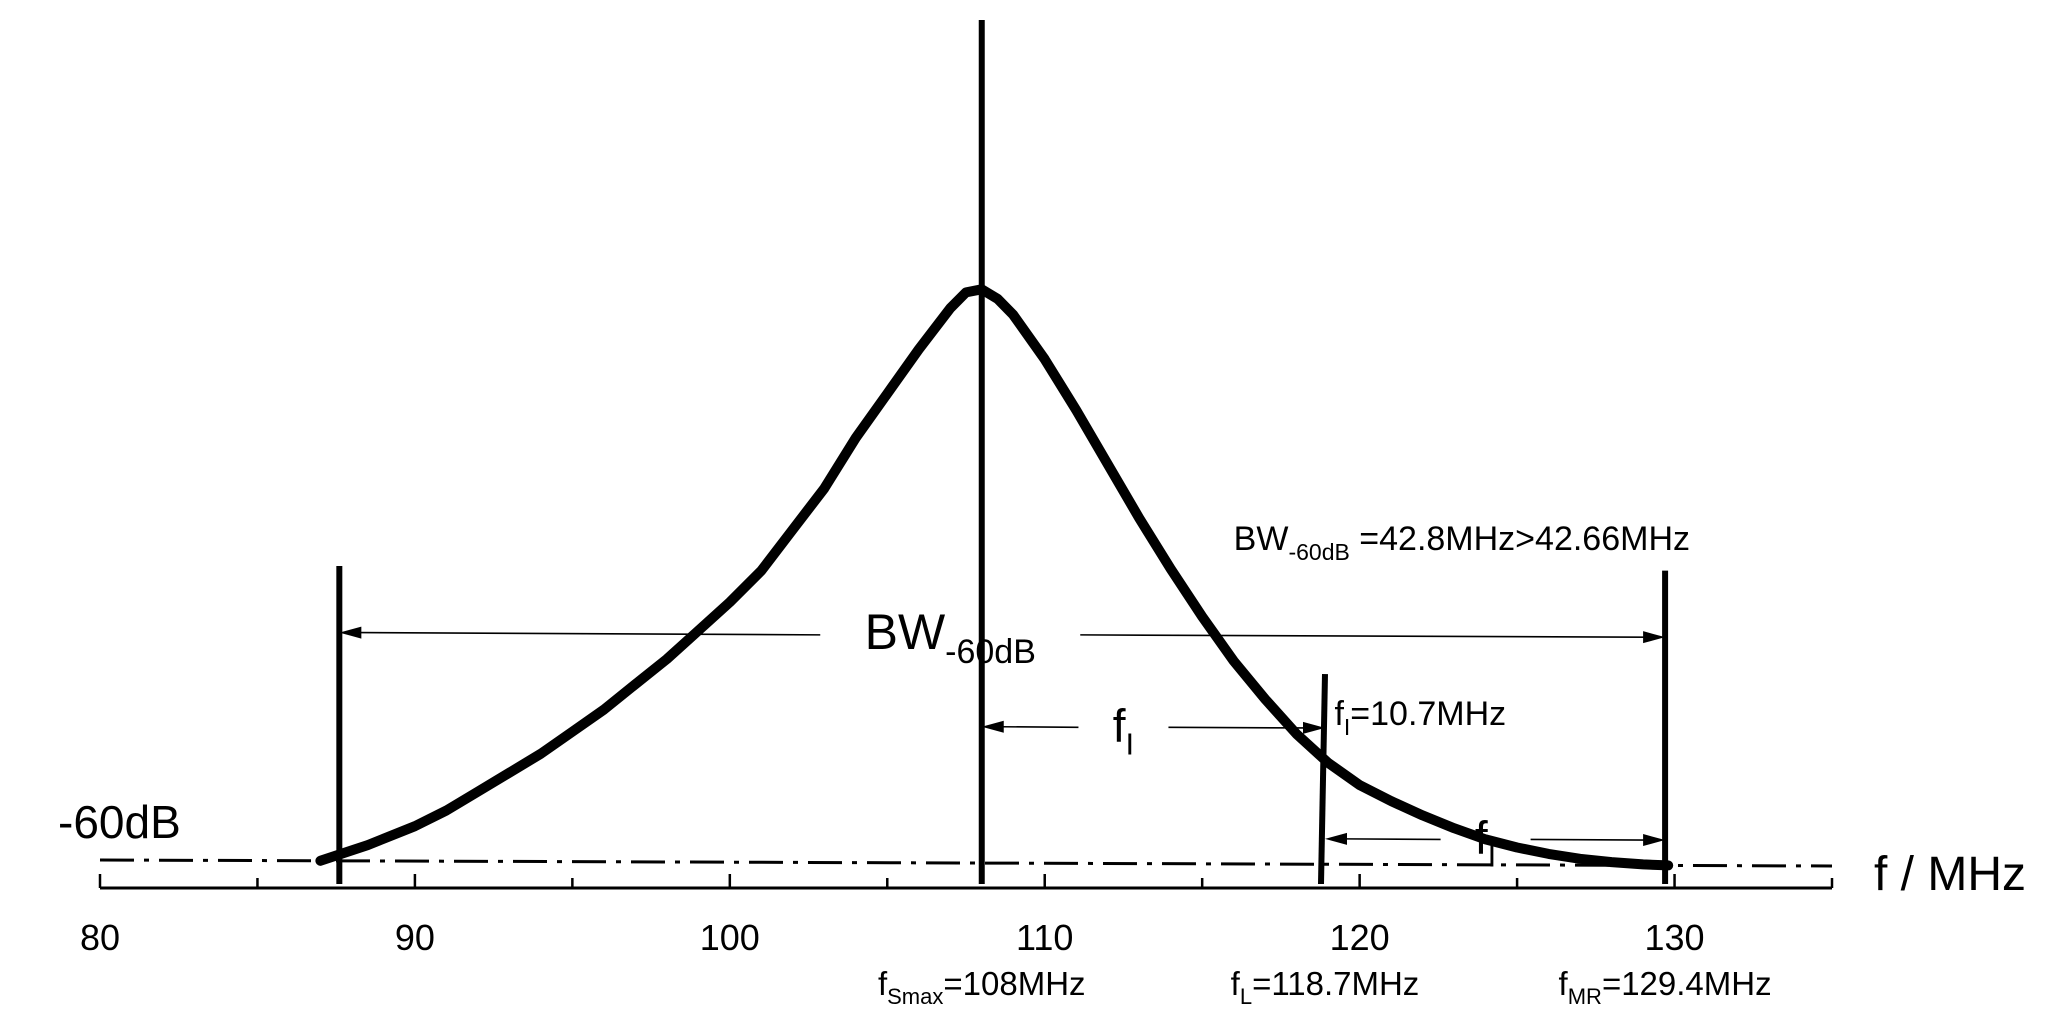  Describe the element at coordinates (1462, 542) in the screenshot. I see `bandwidth-annotation: BW-60dB =42.8MHz>42.66MHz` at that location.